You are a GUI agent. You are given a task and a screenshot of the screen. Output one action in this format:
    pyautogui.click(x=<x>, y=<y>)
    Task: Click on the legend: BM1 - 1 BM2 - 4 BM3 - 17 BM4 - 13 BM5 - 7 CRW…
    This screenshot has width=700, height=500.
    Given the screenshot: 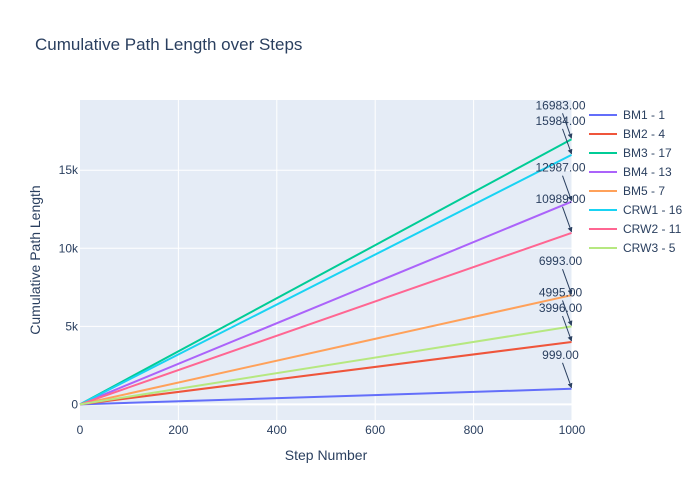 What is the action you would take?
    pyautogui.click(x=635, y=181)
    